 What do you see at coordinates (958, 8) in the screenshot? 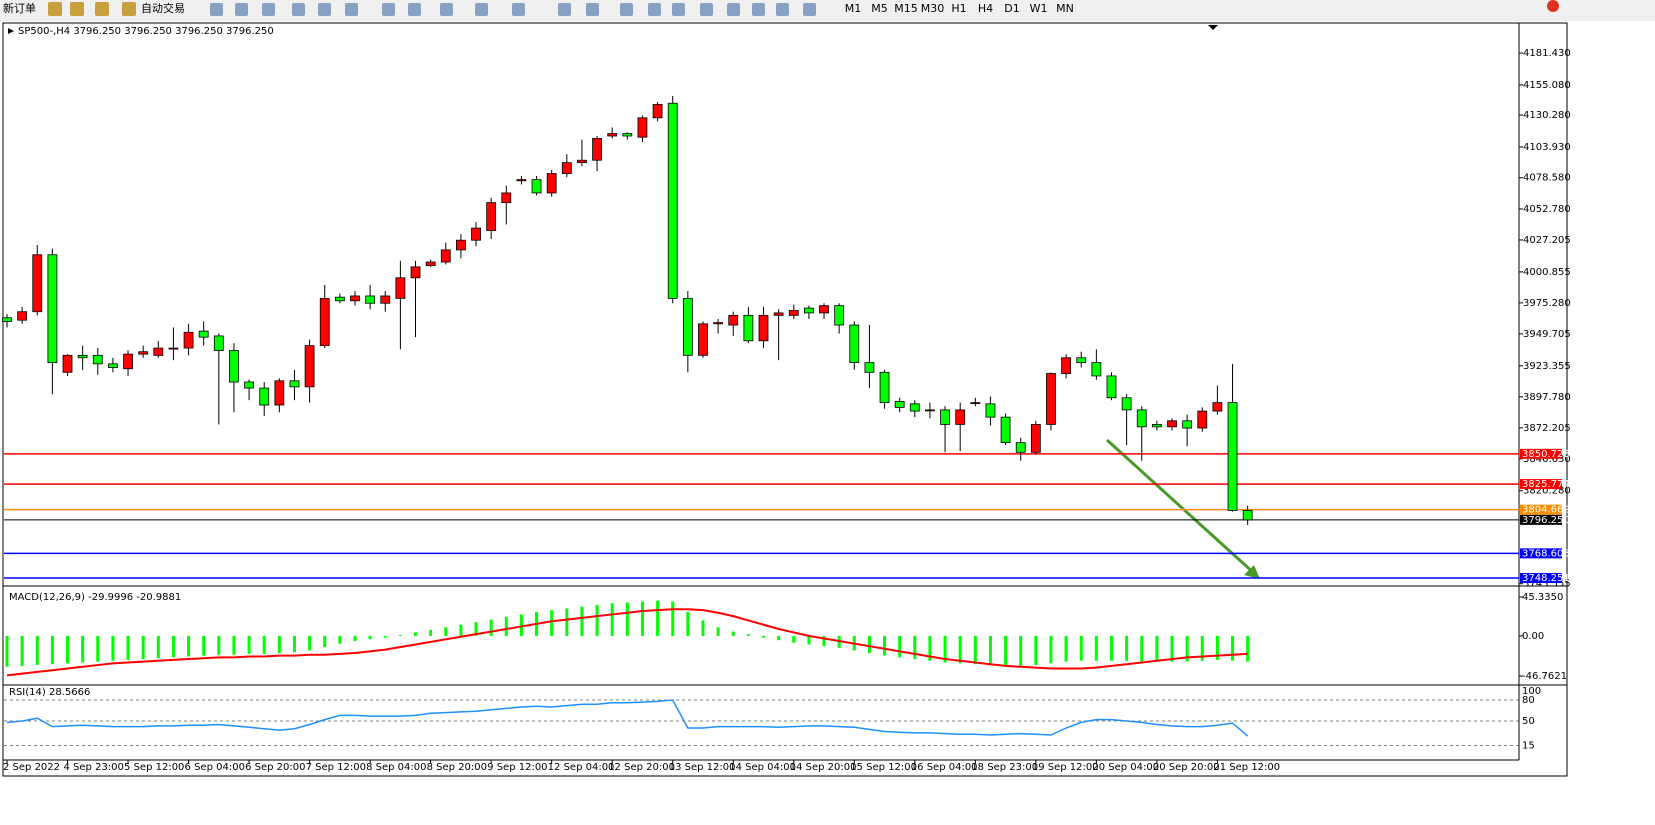
I see `timeframe-button: H1` at bounding box center [958, 8].